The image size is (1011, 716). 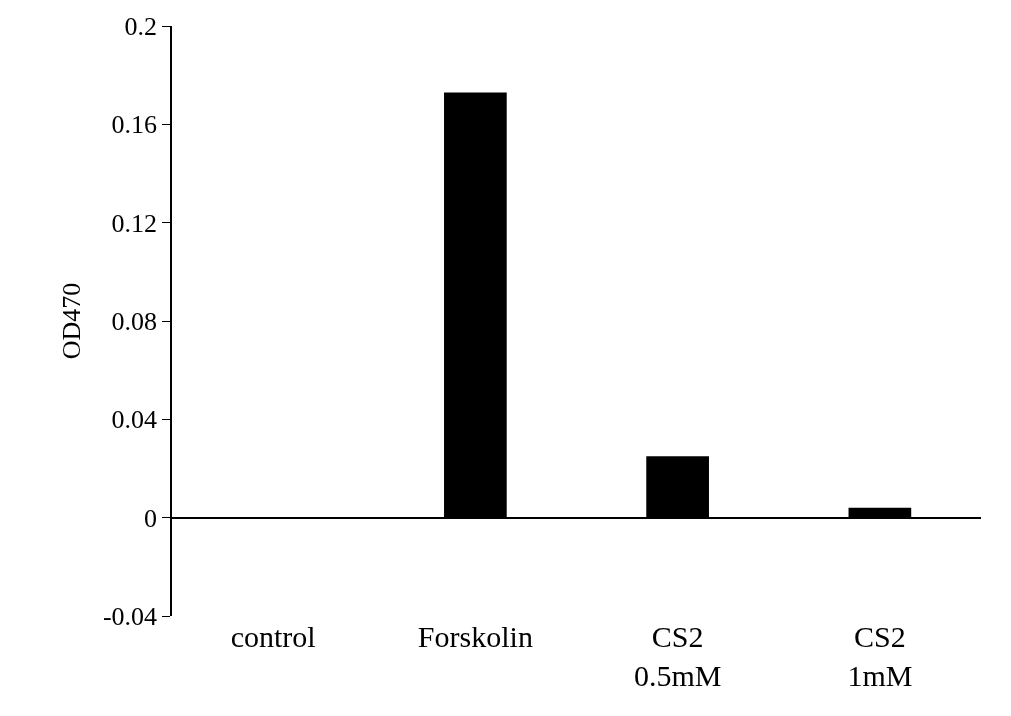 I want to click on x-tick-label: Forskolin, so click(x=475, y=636).